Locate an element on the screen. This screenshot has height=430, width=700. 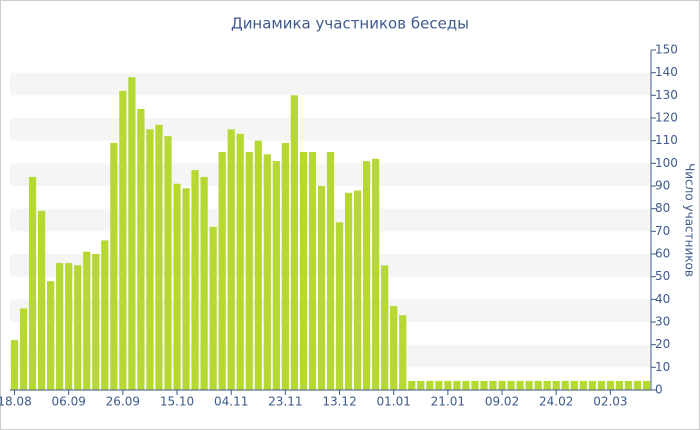
y-tick-label: 50 is located at coordinates (662, 276).